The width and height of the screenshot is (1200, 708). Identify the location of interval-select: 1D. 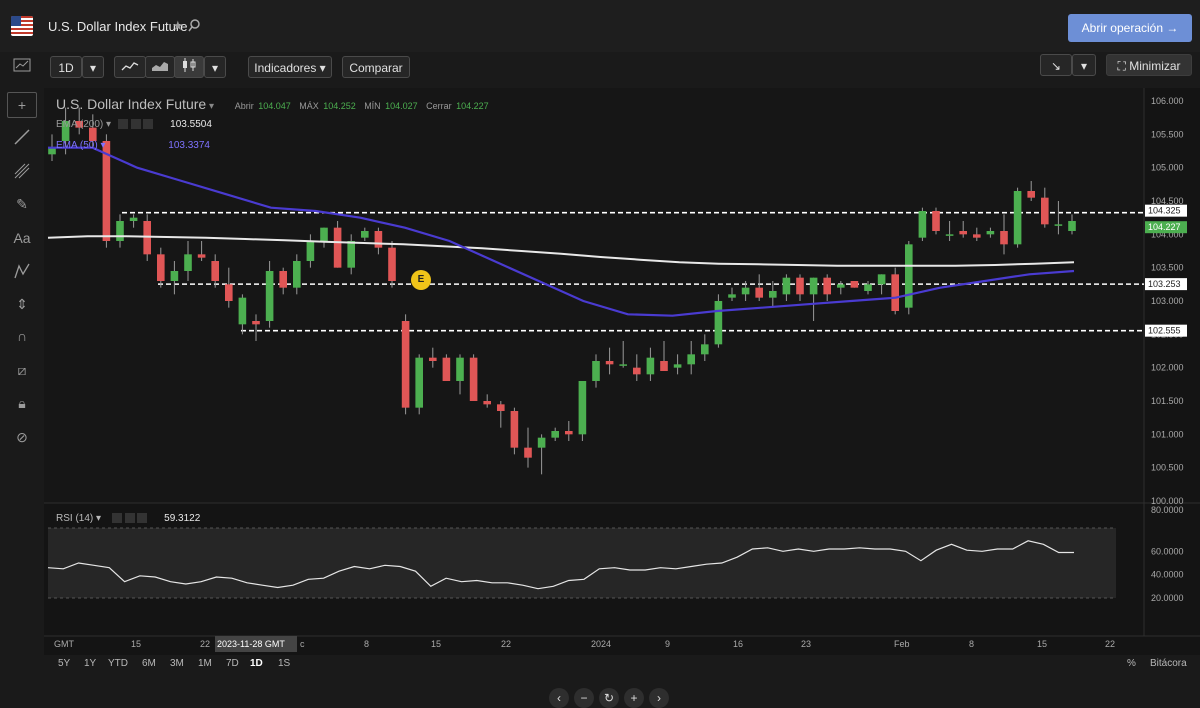
(66, 67).